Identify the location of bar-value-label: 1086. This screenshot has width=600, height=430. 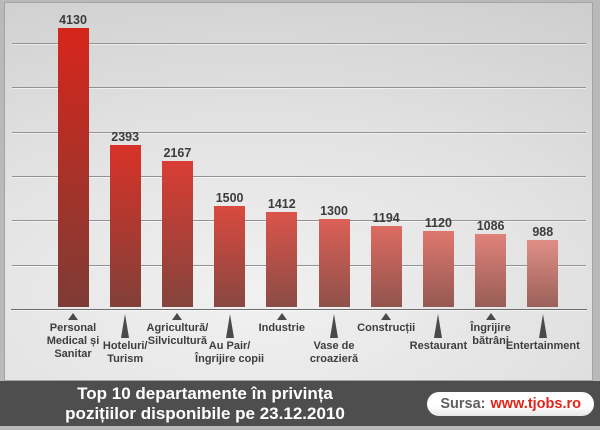
(490, 225).